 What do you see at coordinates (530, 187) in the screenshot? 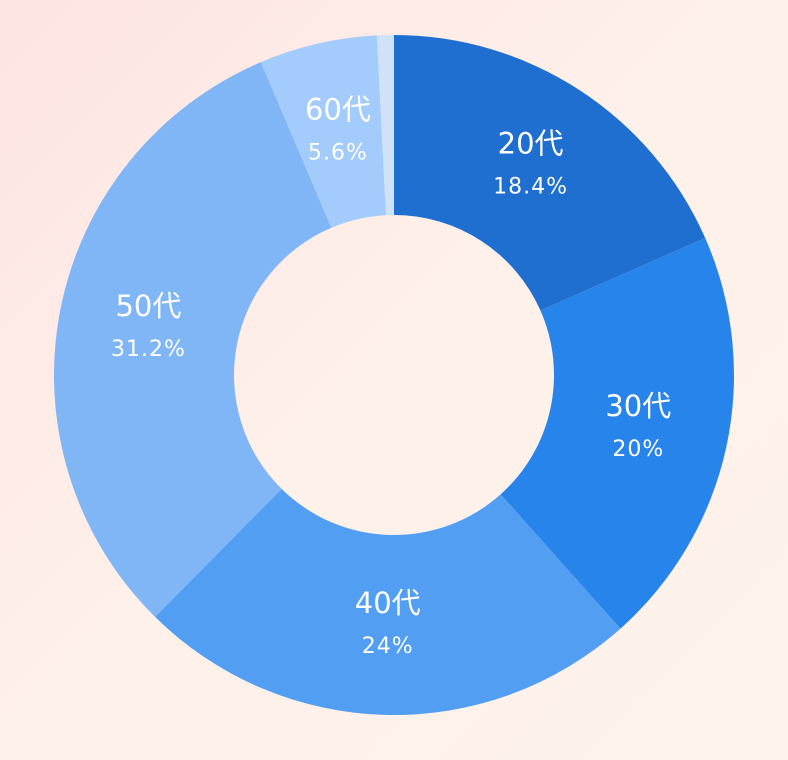
I see `value-label: 18.4%` at bounding box center [530, 187].